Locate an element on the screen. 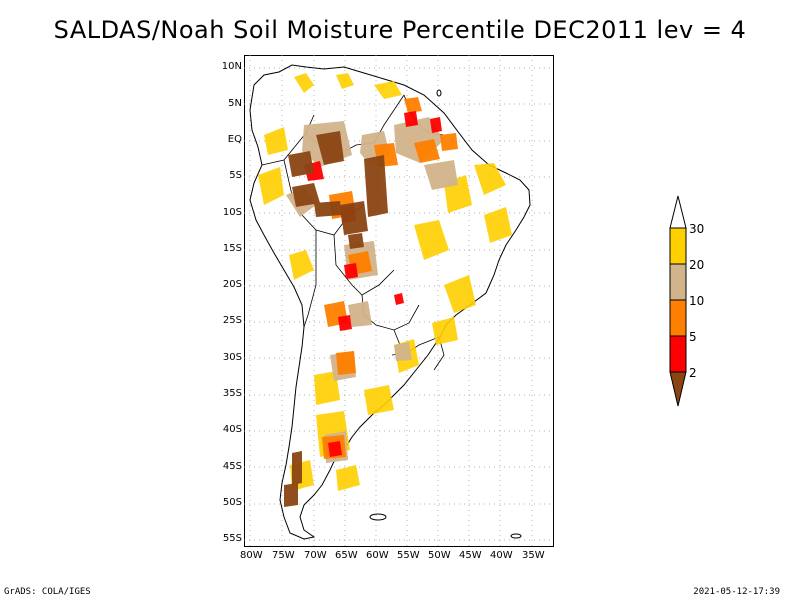  colorbar-label: 10 is located at coordinates (697, 301).